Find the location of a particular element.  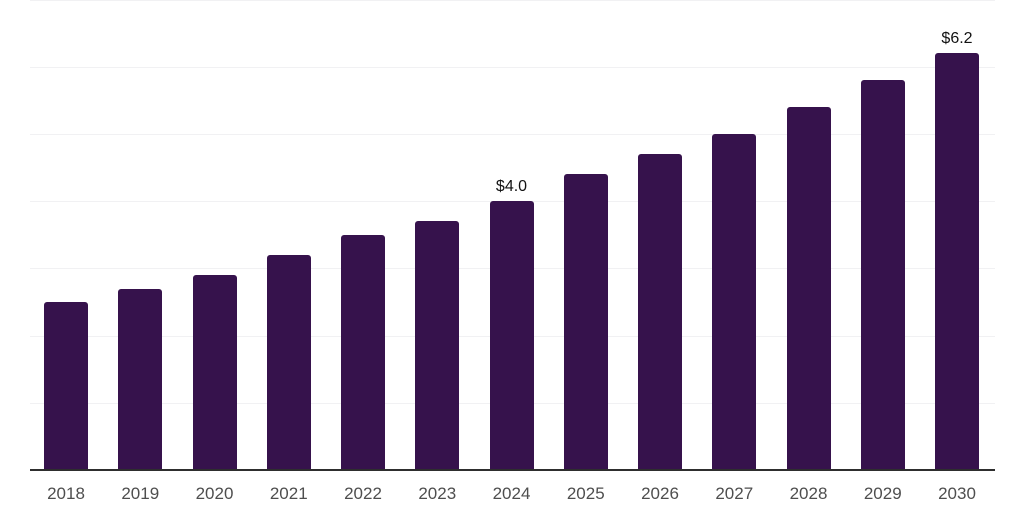

bar-2020 is located at coordinates (215, 372).